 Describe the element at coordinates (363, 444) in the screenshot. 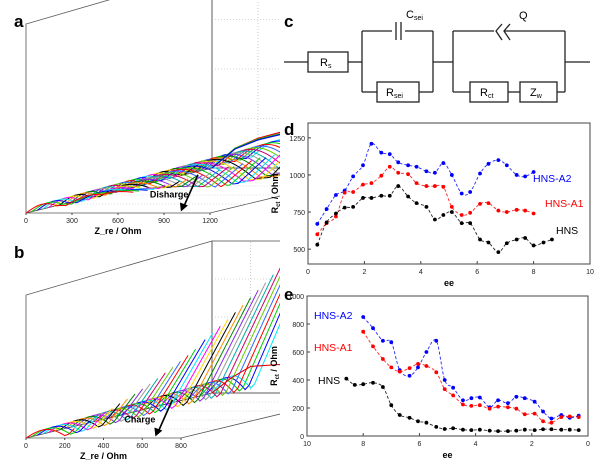

I see `e-x-tick-label: 8` at that location.